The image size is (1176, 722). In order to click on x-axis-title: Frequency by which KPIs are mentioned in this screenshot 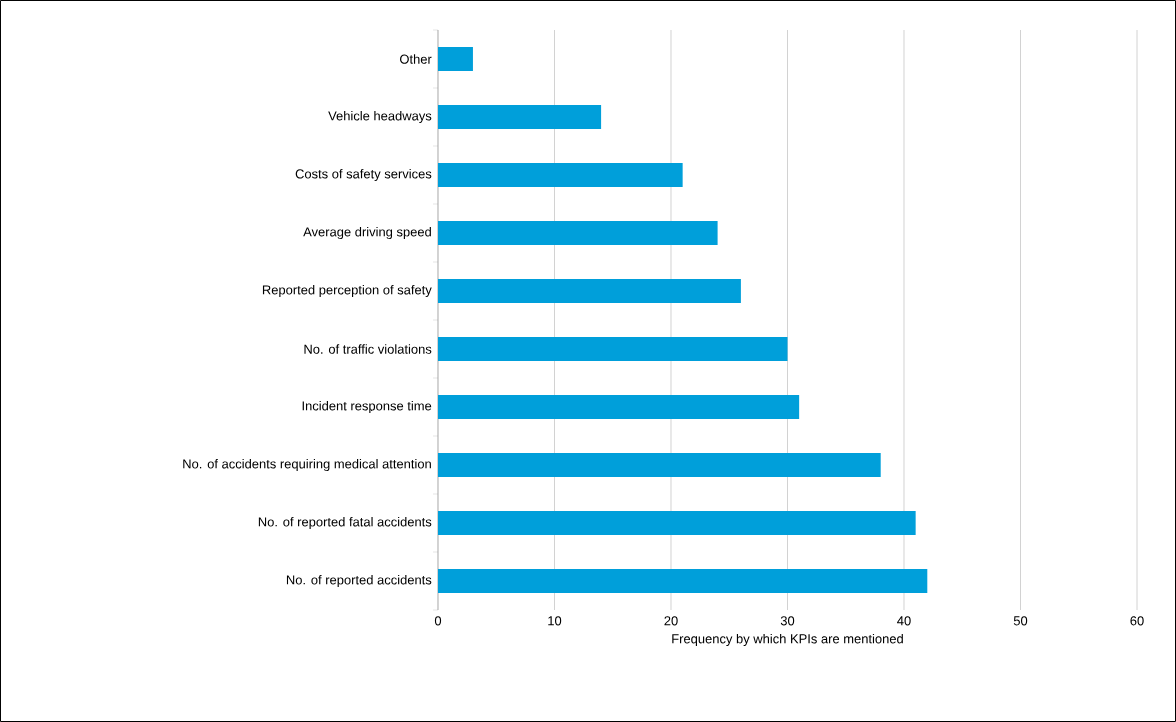, I will do `click(787, 639)`.